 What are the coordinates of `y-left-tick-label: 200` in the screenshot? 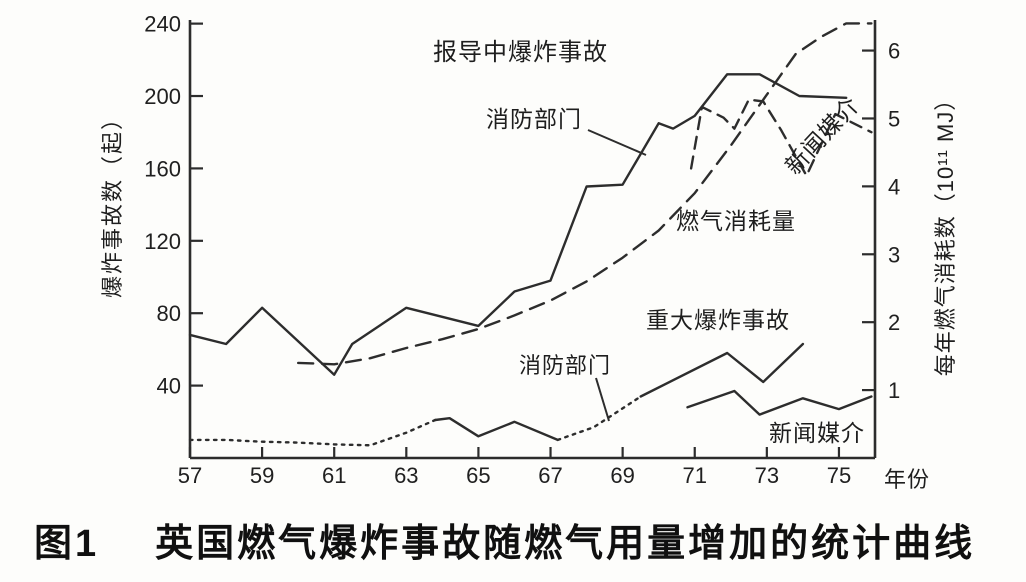 It's located at (162, 96).